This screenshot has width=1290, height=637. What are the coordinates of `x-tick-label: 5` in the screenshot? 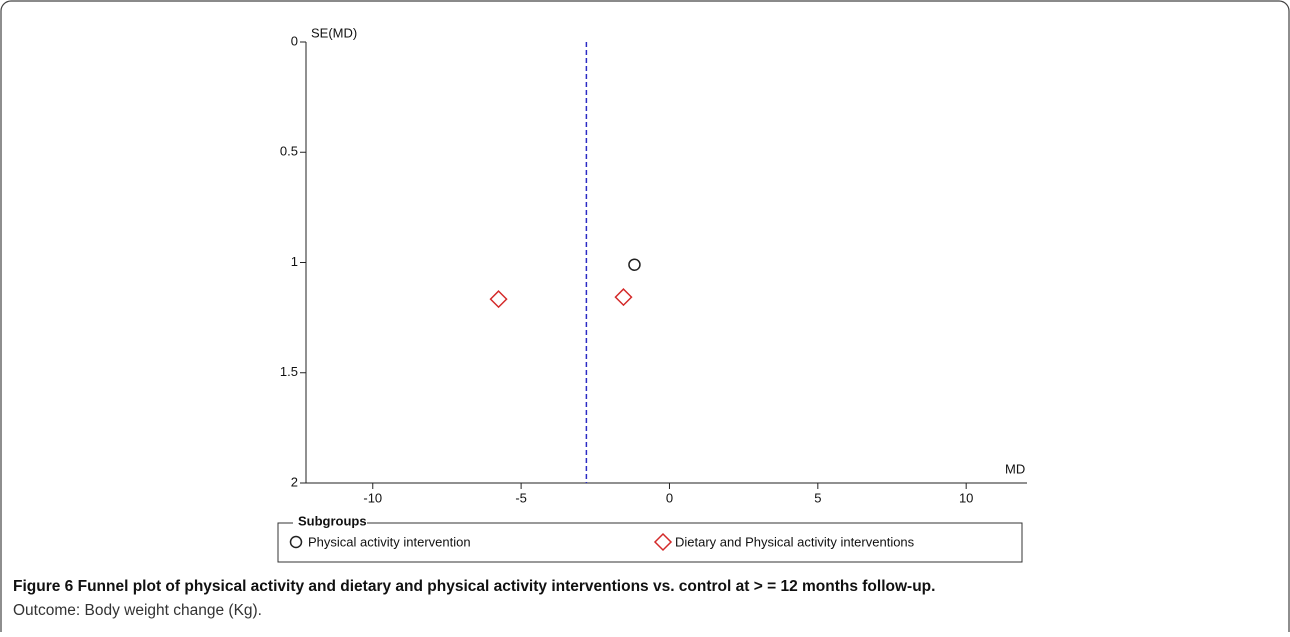 It's located at (817, 497).